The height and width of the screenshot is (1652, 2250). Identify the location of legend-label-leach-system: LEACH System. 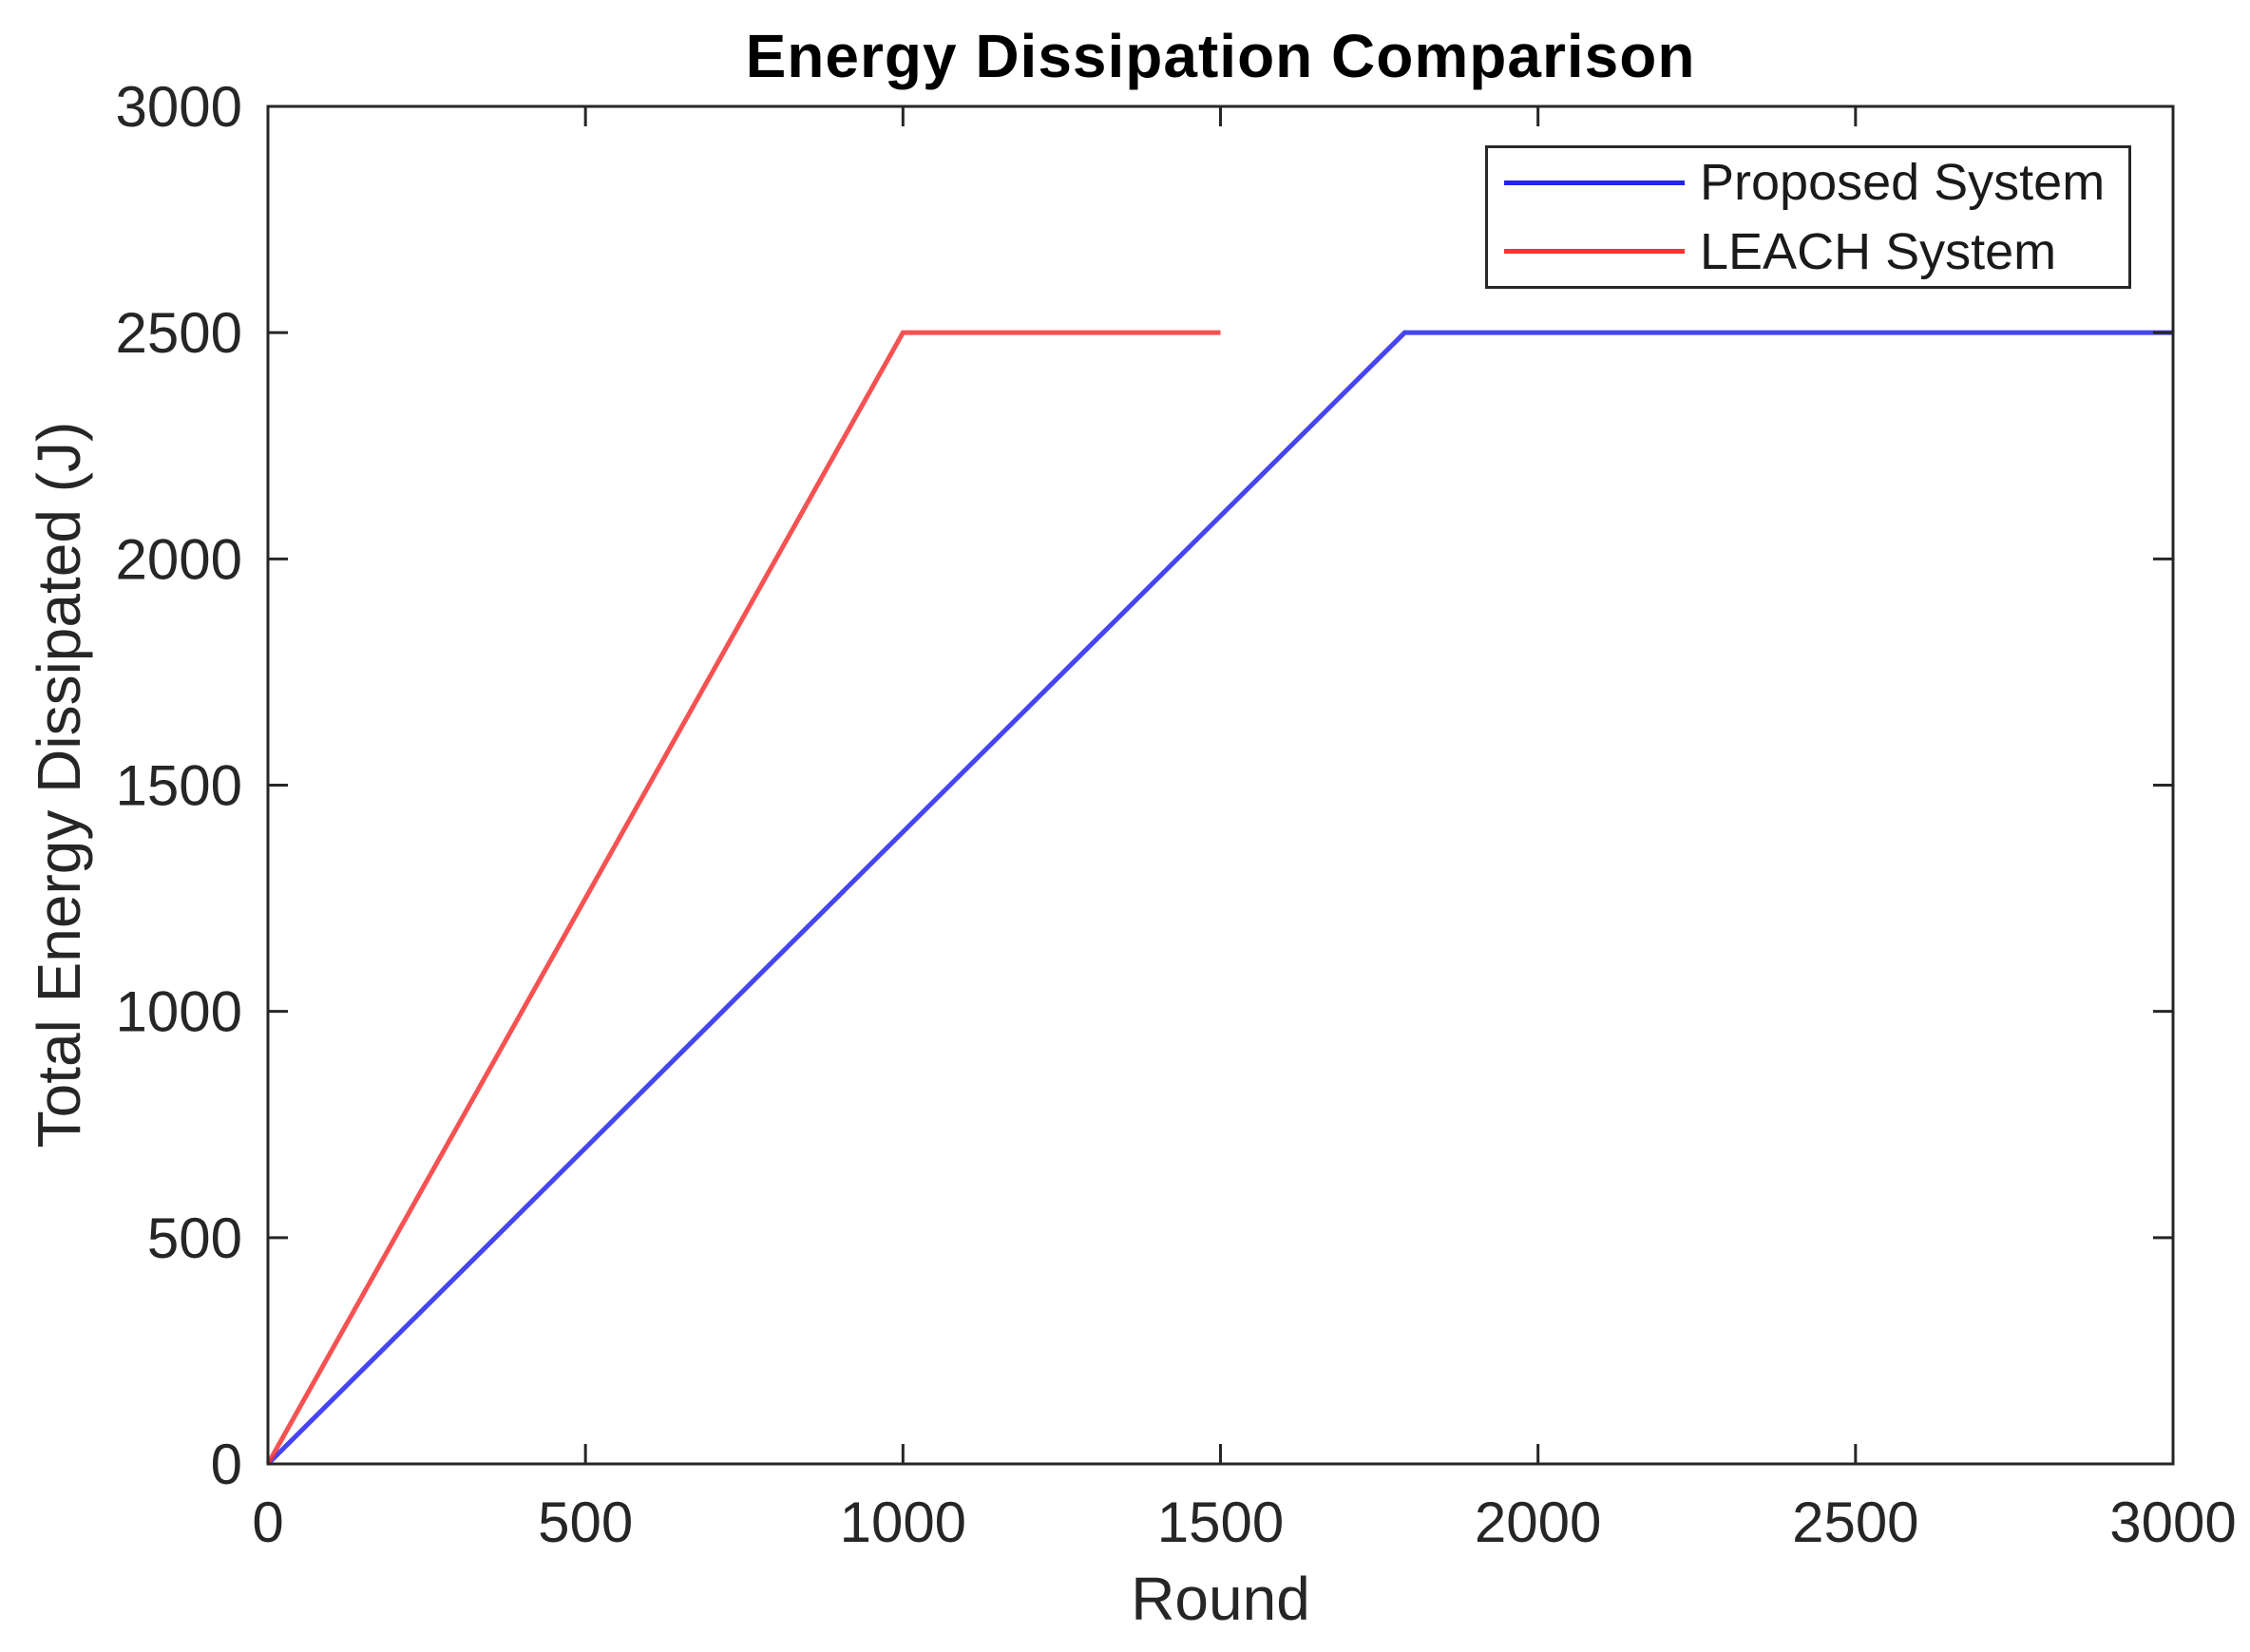
(1879, 251).